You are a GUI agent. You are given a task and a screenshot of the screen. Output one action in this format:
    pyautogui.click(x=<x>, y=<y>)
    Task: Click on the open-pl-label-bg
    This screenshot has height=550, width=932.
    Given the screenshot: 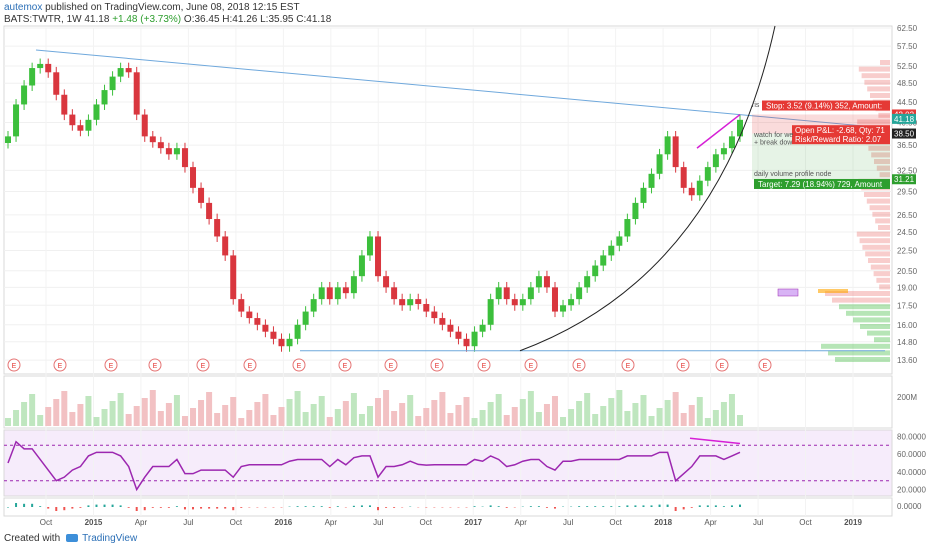 What is the action you would take?
    pyautogui.click(x=841, y=135)
    